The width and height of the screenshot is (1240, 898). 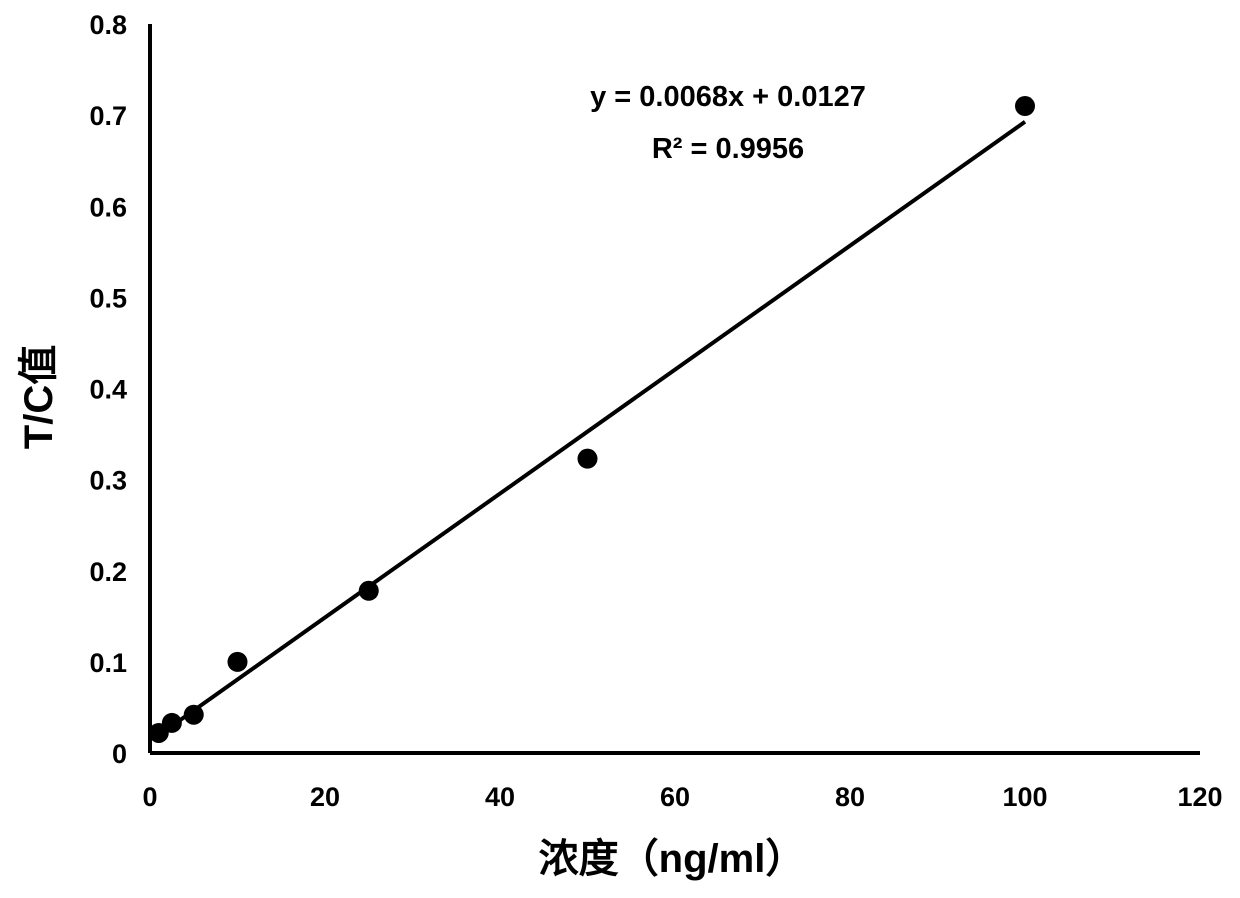 What do you see at coordinates (108, 572) in the screenshot?
I see `y-tick-label: 0.2` at bounding box center [108, 572].